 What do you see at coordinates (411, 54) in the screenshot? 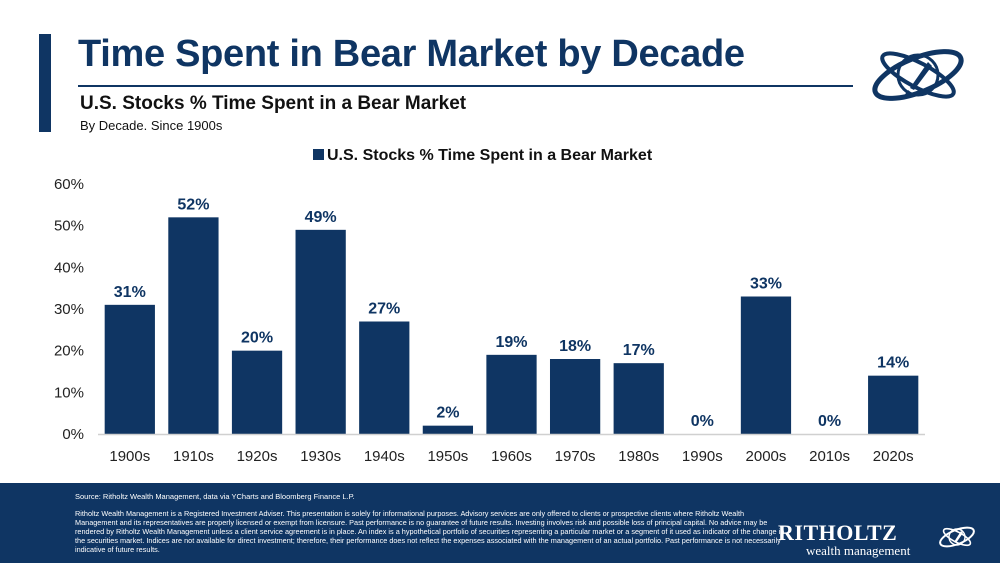
I see `page-title: Time Spent in Bear Market by Decade` at bounding box center [411, 54].